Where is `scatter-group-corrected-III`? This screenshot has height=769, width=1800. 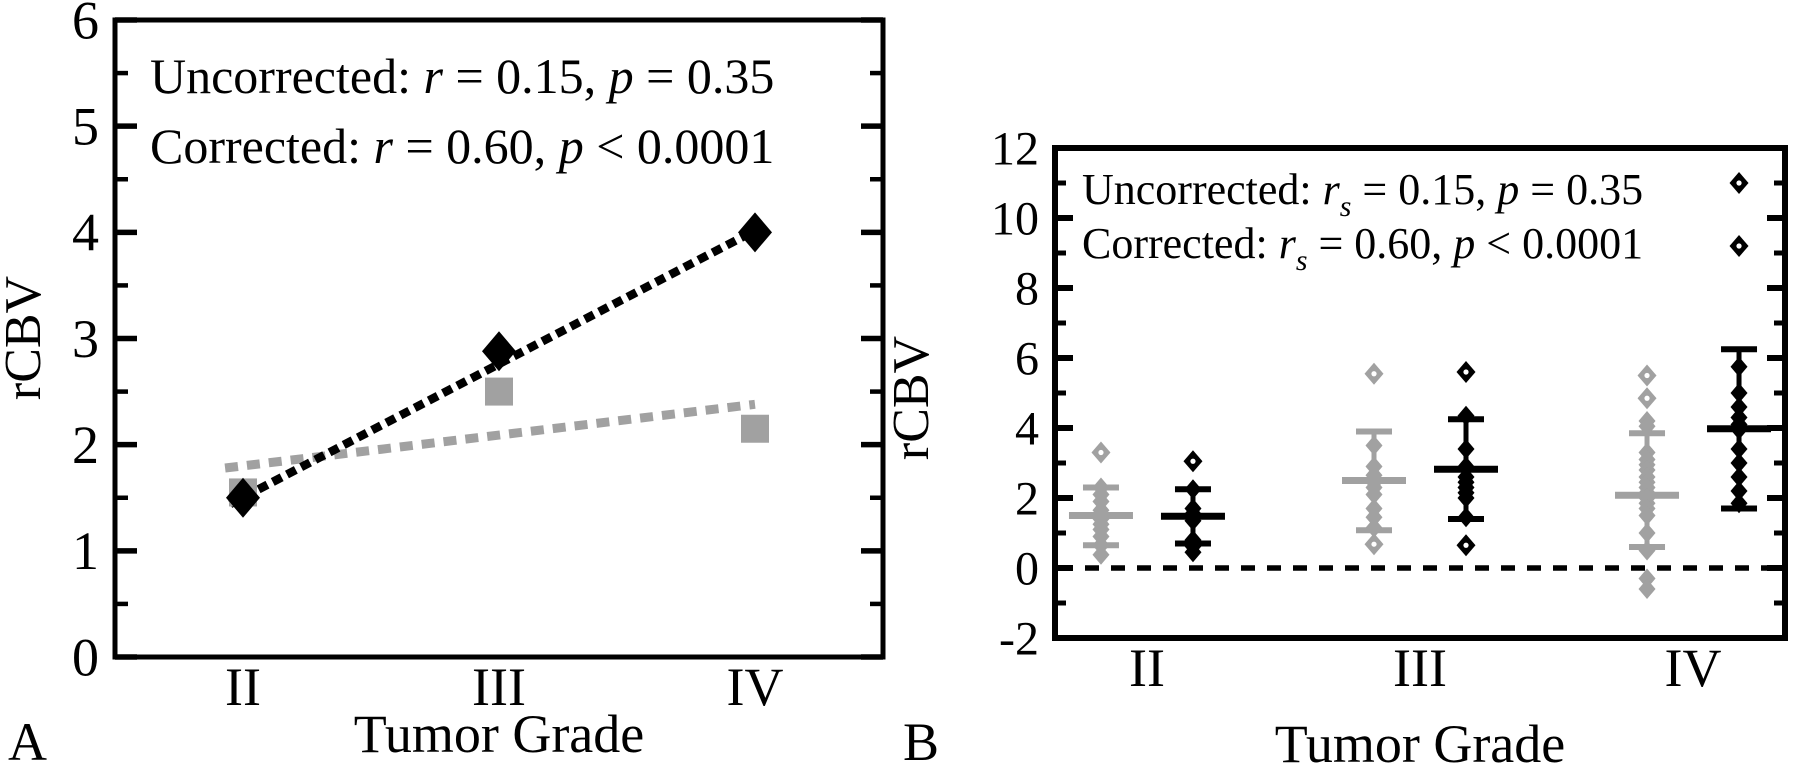 scatter-group-corrected-III is located at coordinates (1466, 459).